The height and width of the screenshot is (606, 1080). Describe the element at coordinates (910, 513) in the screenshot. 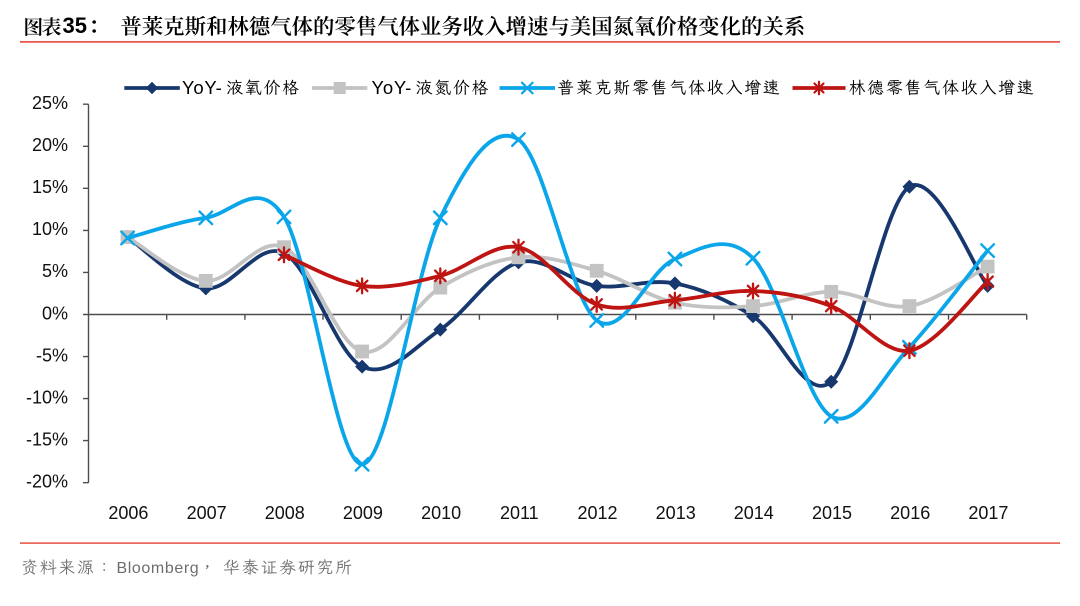

I see `svg-text: 2016` at that location.